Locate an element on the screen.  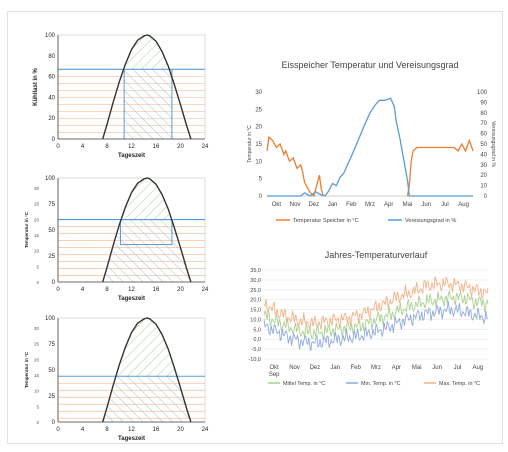
legend-label: Mittel Temp. in °C is located at coordinates (304, 384).